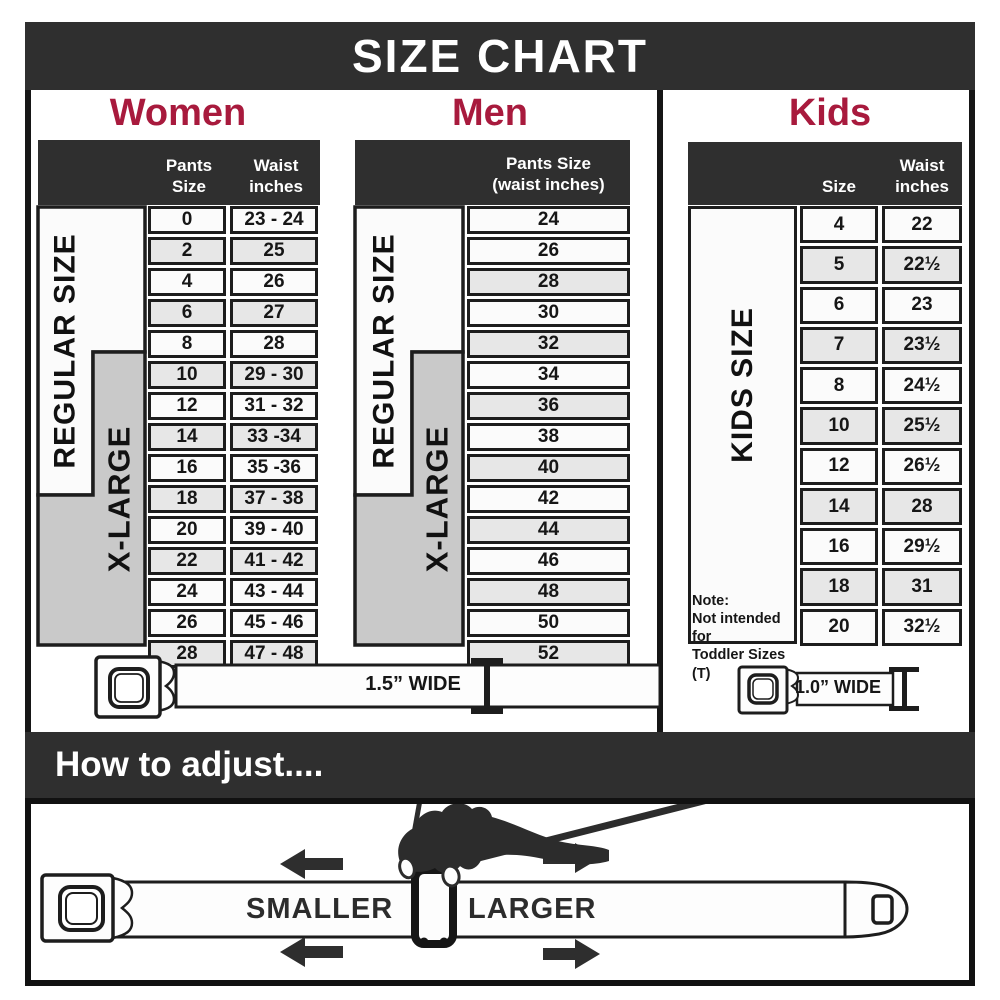  What do you see at coordinates (922, 587) in the screenshot?
I see `table-cell: 31` at bounding box center [922, 587].